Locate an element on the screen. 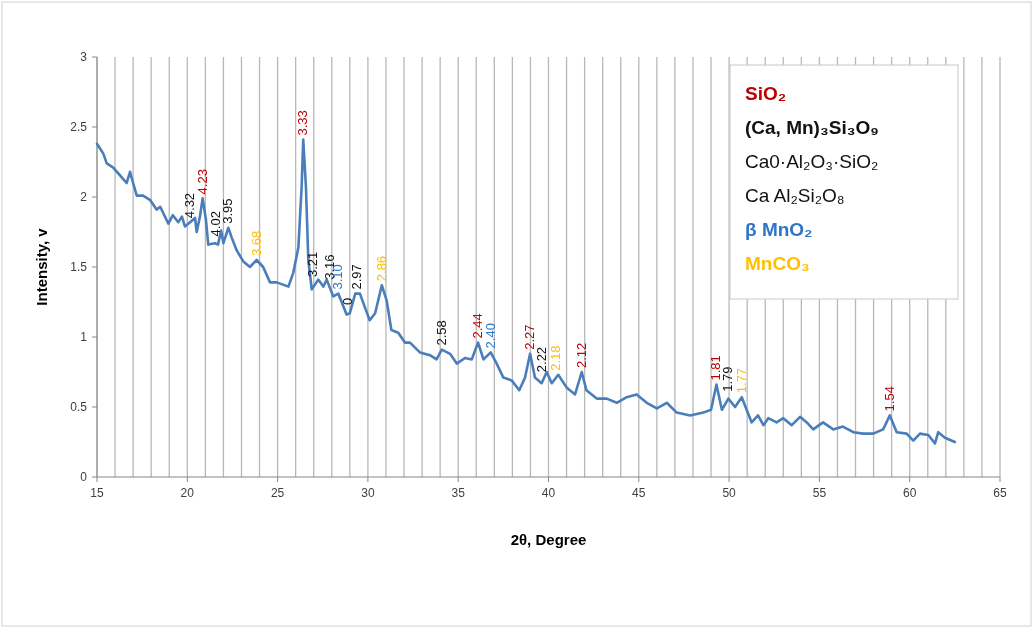 The height and width of the screenshot is (628, 1033). annotation: 2.18 is located at coordinates (555, 358).